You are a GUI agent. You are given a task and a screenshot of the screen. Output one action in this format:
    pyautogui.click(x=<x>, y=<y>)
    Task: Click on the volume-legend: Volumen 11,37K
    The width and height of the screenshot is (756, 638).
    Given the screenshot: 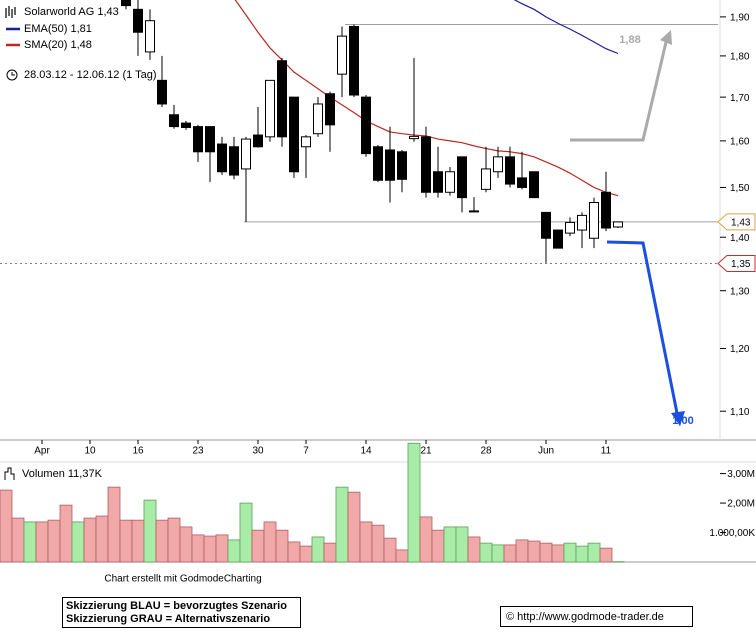 What is the action you would take?
    pyautogui.click(x=53, y=473)
    